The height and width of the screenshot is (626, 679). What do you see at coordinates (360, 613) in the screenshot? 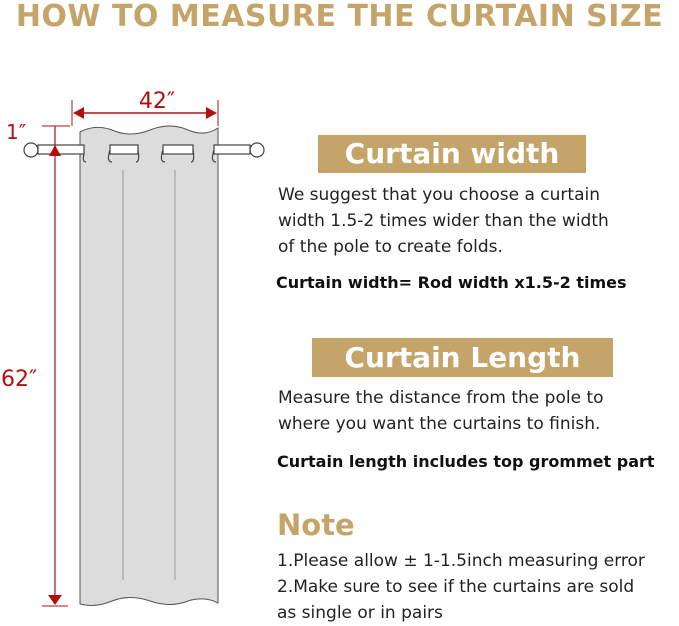
I see `note-item: as single or in pairs` at bounding box center [360, 613].